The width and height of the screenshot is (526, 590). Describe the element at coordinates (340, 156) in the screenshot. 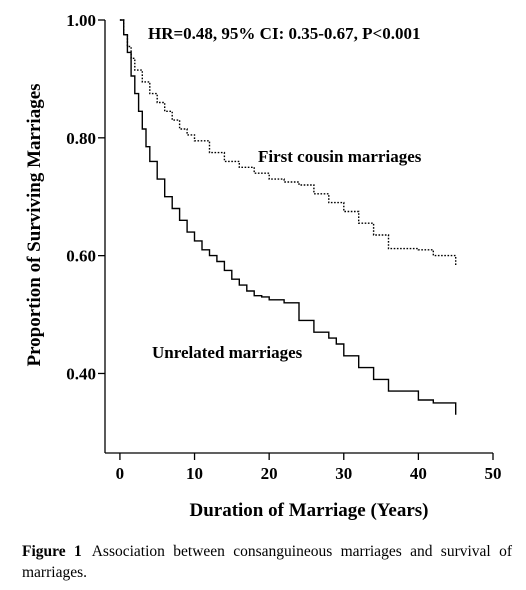

I see `series-label-first-cousin: First cousin marriages` at that location.